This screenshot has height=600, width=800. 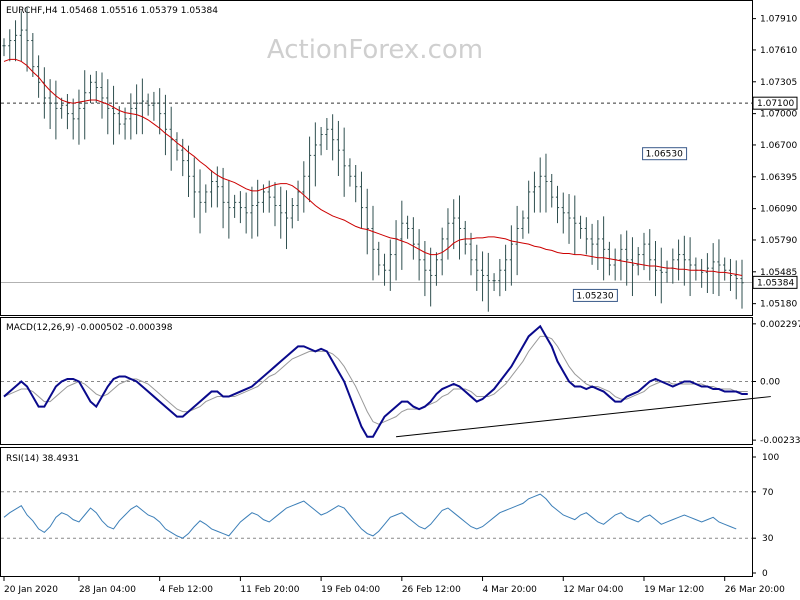 What do you see at coordinates (778, 20) in the screenshot?
I see `price-axis-tick-label: 1.07910` at bounding box center [778, 20].